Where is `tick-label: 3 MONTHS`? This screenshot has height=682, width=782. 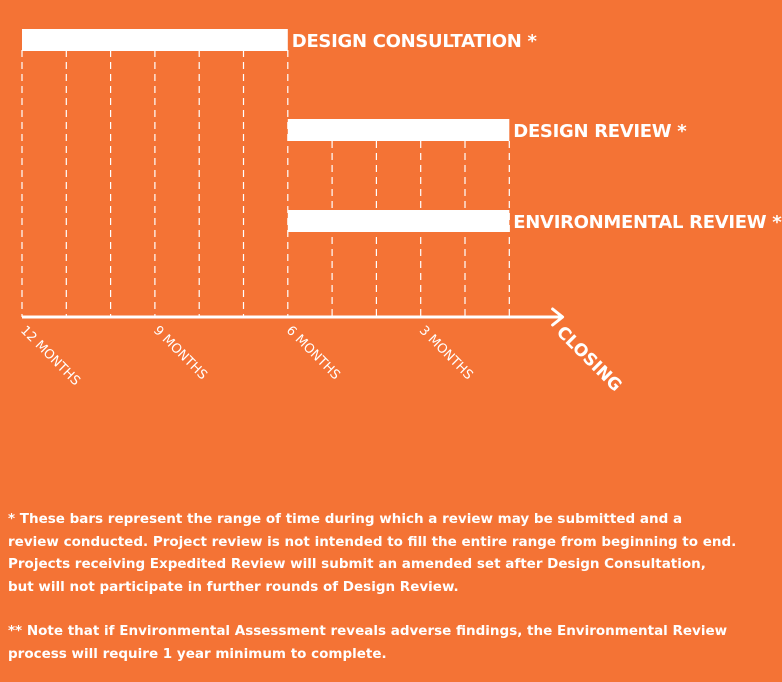
tick-label: 3 MONTHS is located at coordinates (446, 353).